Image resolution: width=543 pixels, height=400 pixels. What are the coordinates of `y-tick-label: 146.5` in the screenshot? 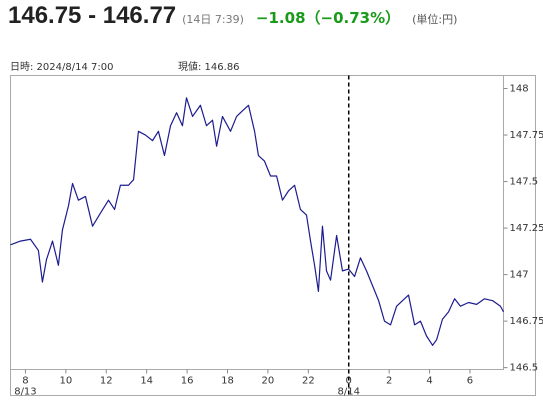 It's located at (524, 368).